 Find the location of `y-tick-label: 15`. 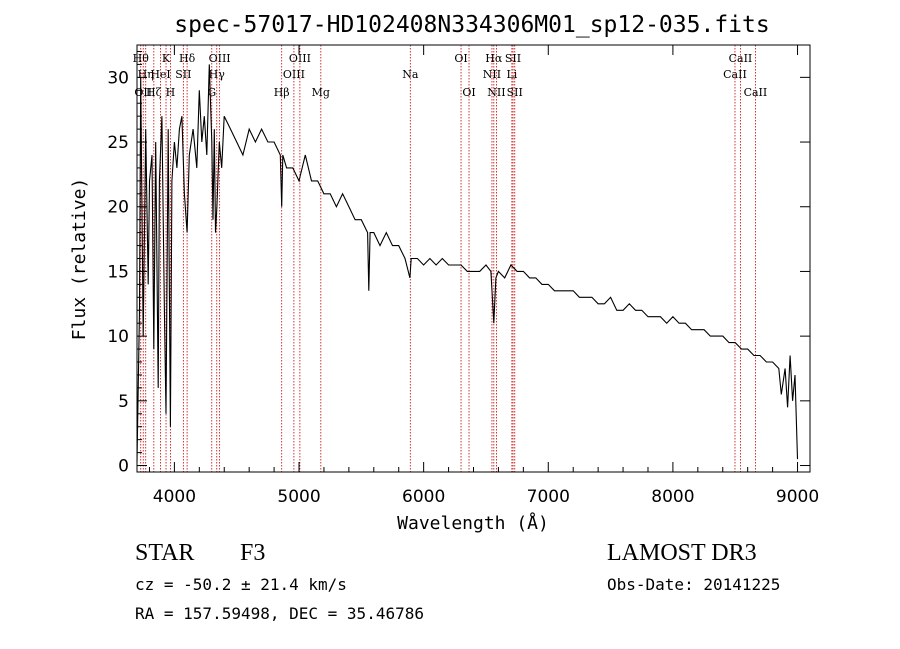

y-tick-label: 15 is located at coordinates (118, 272).